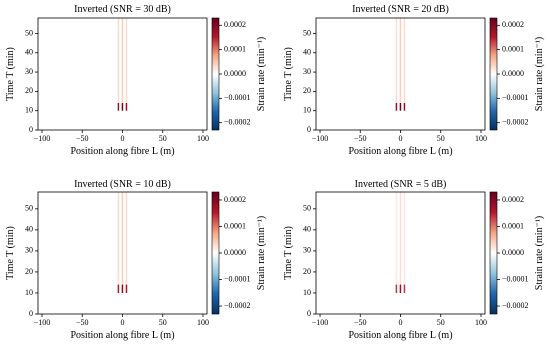 The image size is (550, 354). Describe the element at coordinates (122, 9) in the screenshot. I see `chart-title: Inverted (SNR = 30 dB)` at that location.